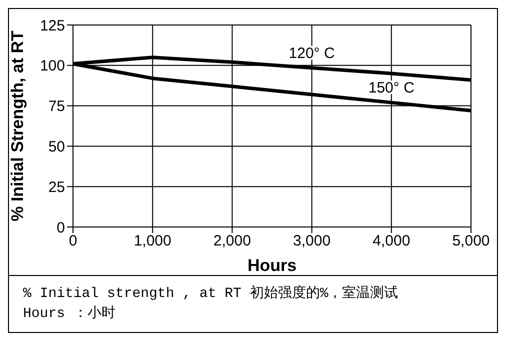 The width and height of the screenshot is (506, 340). What do you see at coordinates (18, 126) in the screenshot?
I see `y-axis-title: % Initial Strength, at RT` at bounding box center [18, 126].